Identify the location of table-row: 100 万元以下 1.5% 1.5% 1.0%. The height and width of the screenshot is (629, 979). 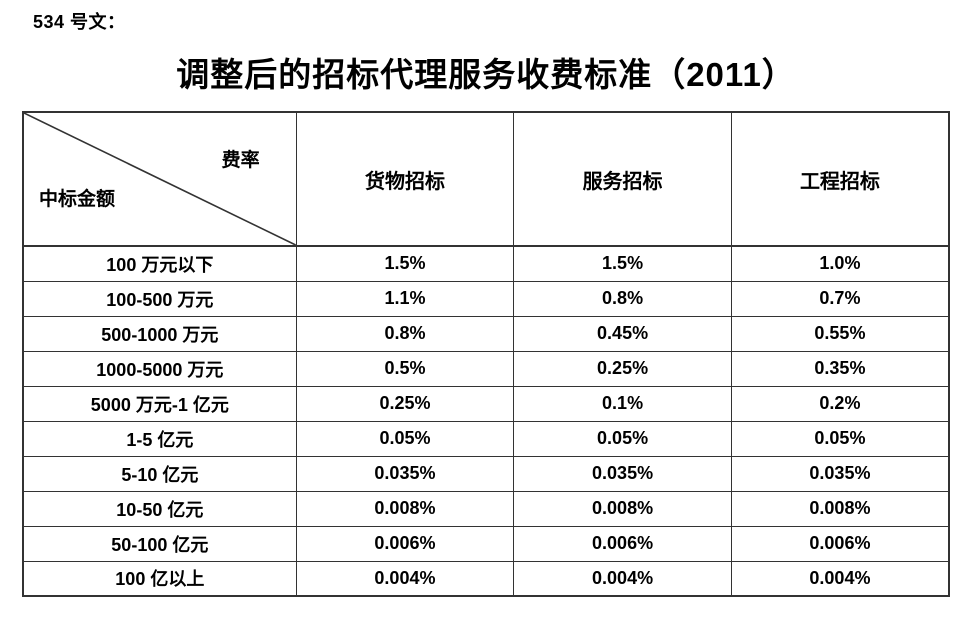
(486, 263).